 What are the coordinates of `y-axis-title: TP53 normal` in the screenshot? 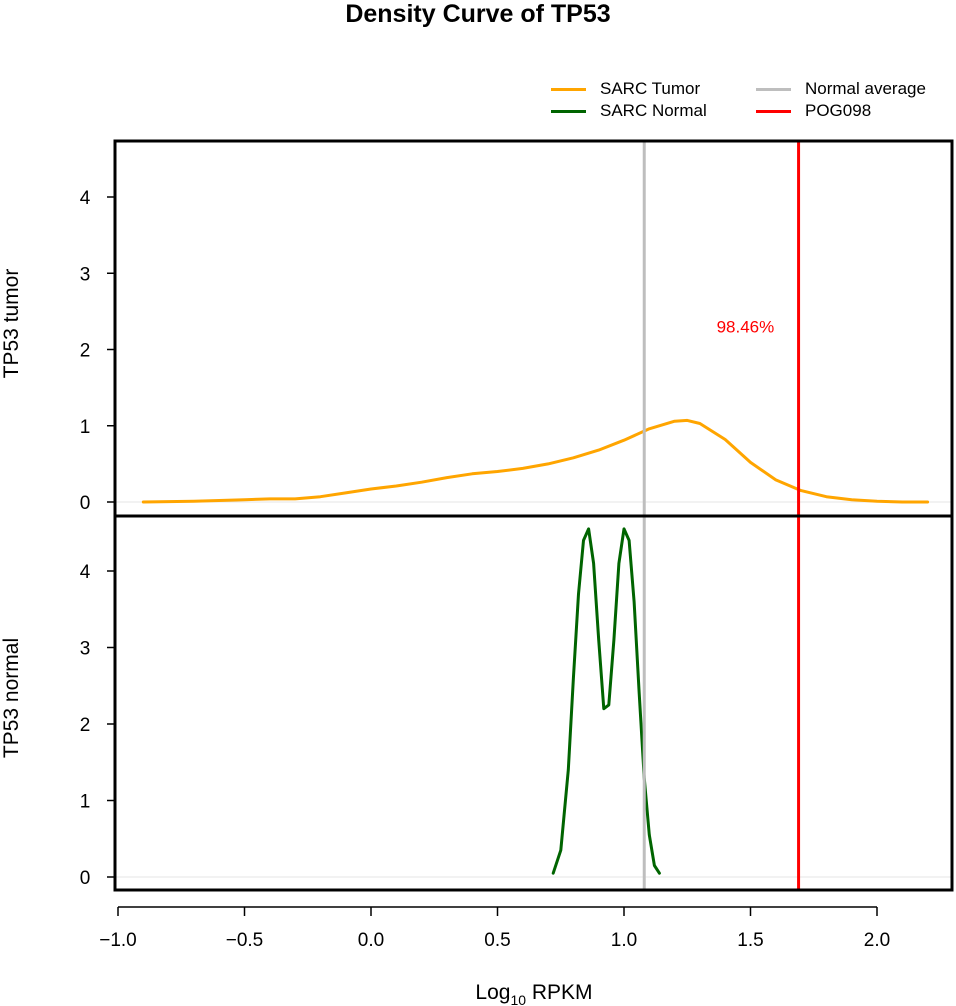 It's located at (11, 698).